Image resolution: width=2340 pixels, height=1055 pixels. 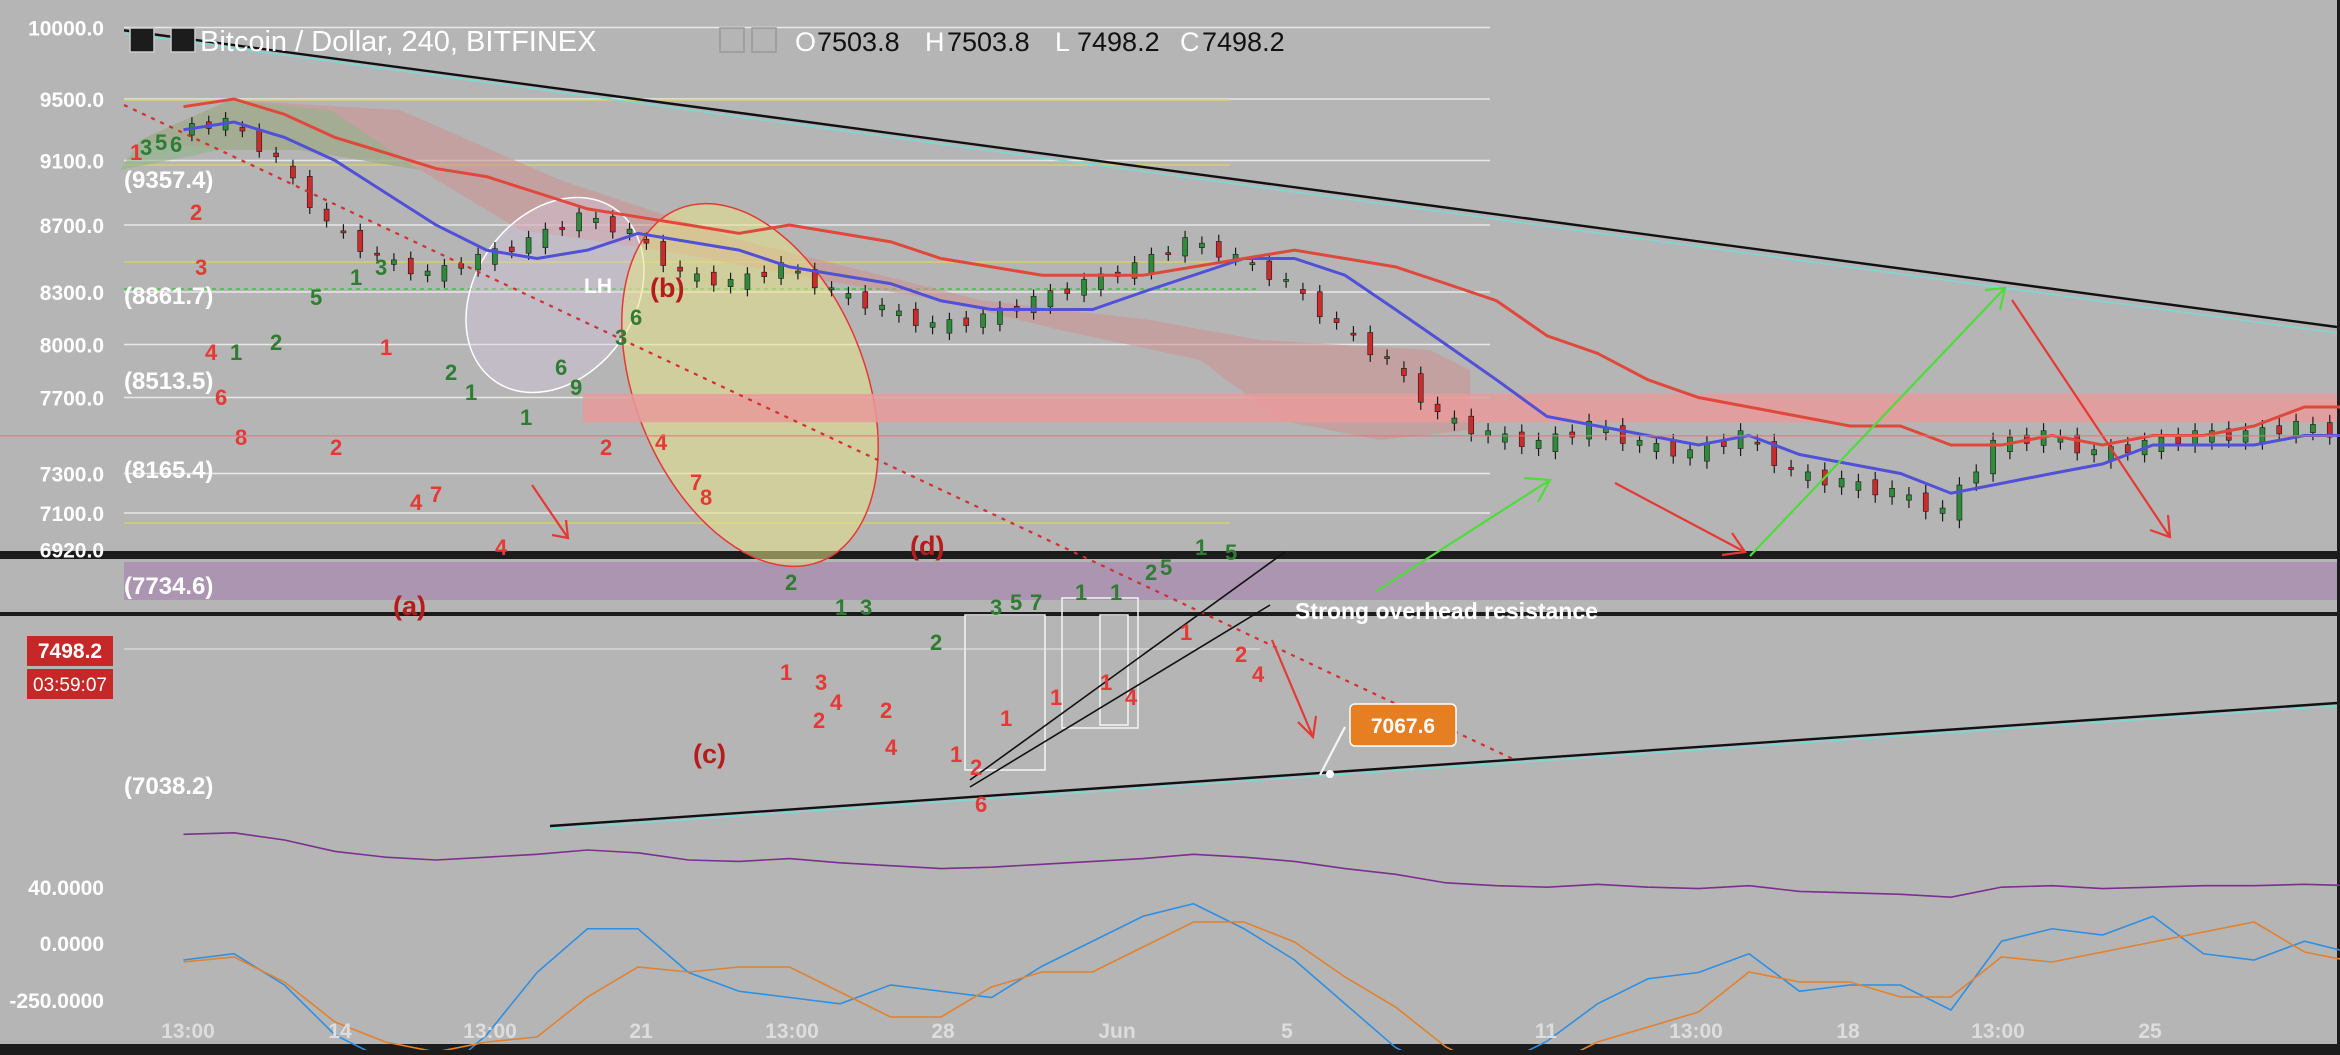 I want to click on td-count-3: 4, so click(x=211, y=352).